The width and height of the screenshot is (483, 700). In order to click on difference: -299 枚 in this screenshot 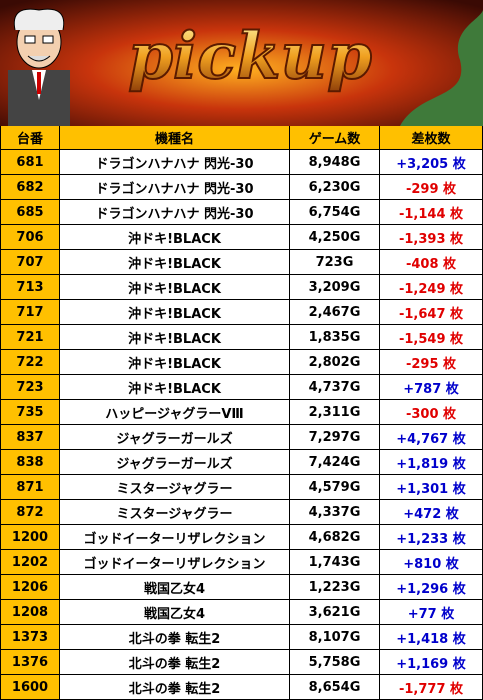, I will do `click(431, 187)`.